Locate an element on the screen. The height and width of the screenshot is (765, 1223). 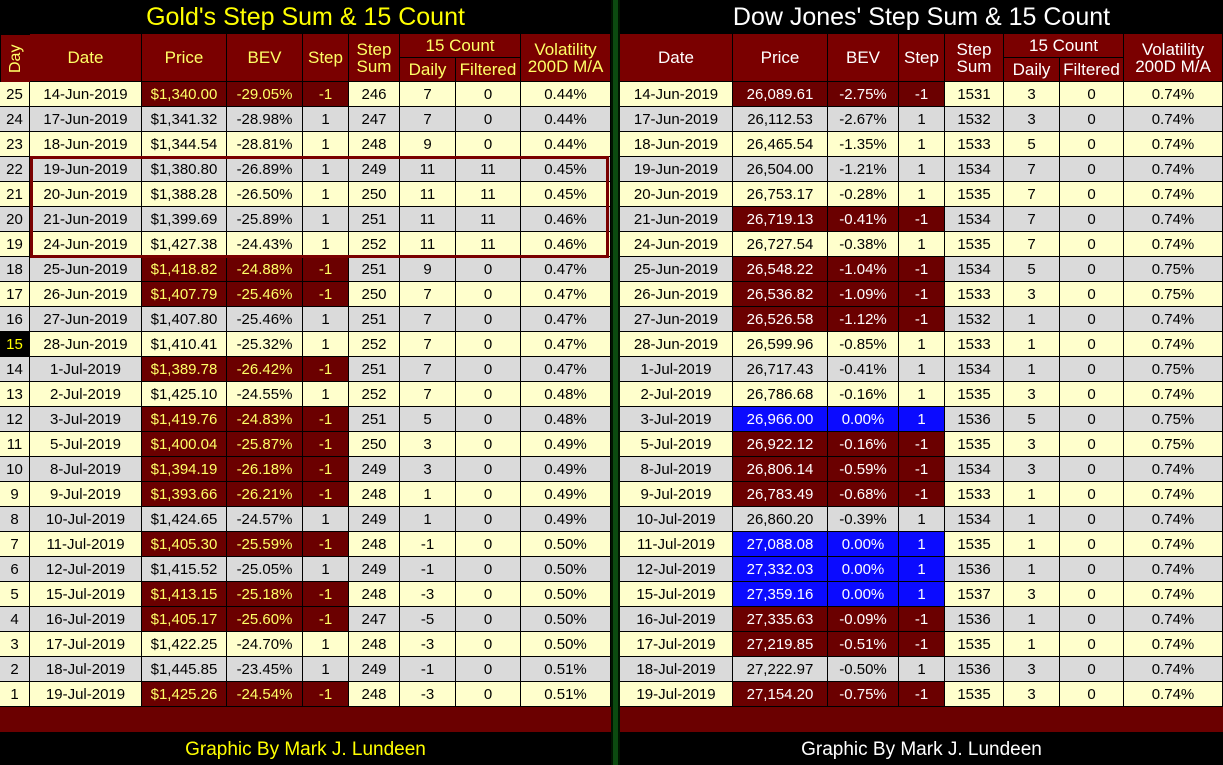
header-date: Date is located at coordinates (86, 58).